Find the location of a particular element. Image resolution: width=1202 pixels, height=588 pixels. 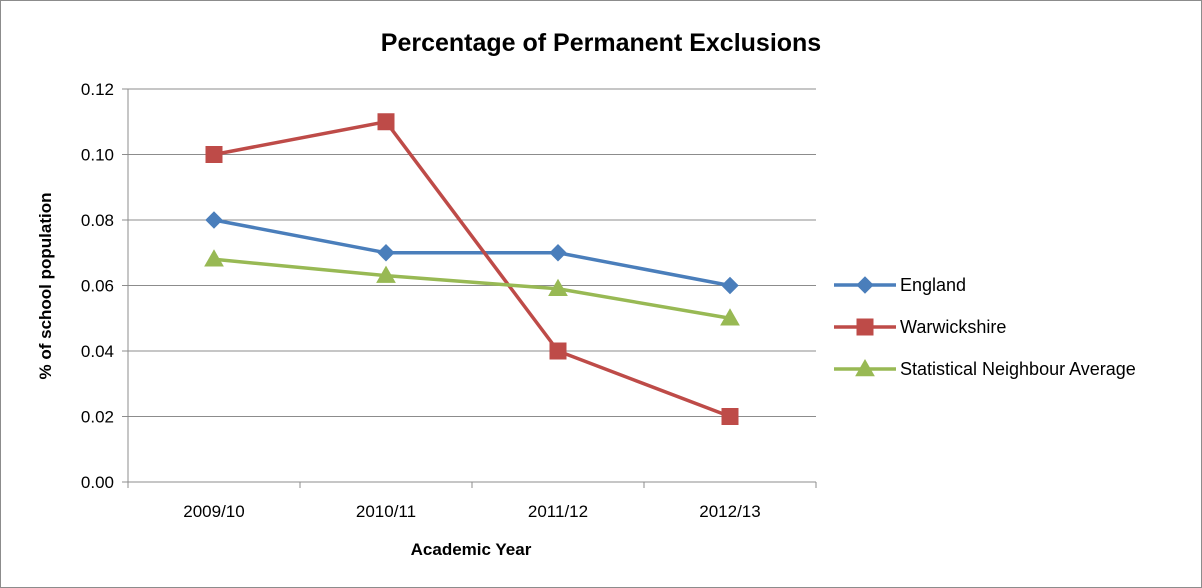

y-tick-label: 0.12 is located at coordinates (97, 89).